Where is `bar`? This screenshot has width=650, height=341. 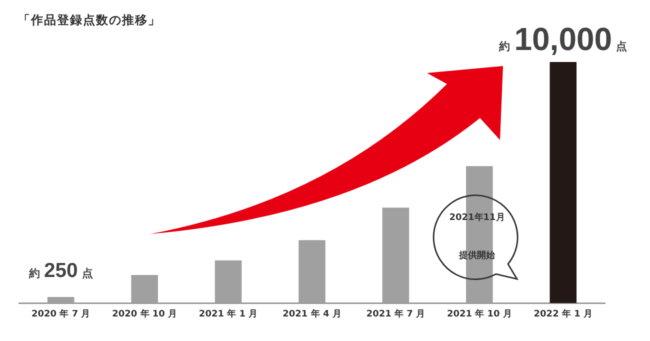
bar is located at coordinates (563, 182).